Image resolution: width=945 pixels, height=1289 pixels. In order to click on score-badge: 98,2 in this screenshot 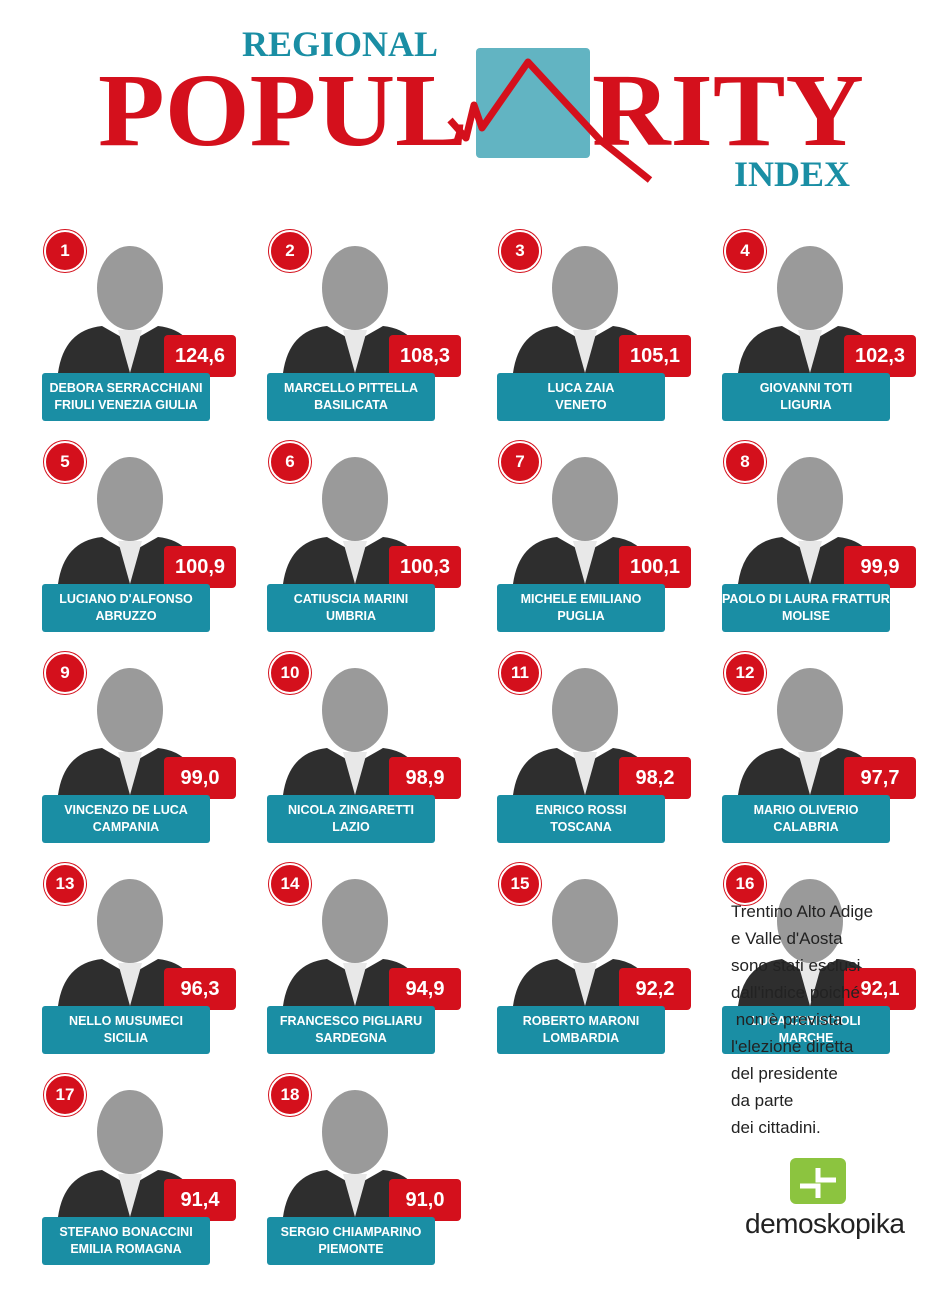, I will do `click(655, 778)`.